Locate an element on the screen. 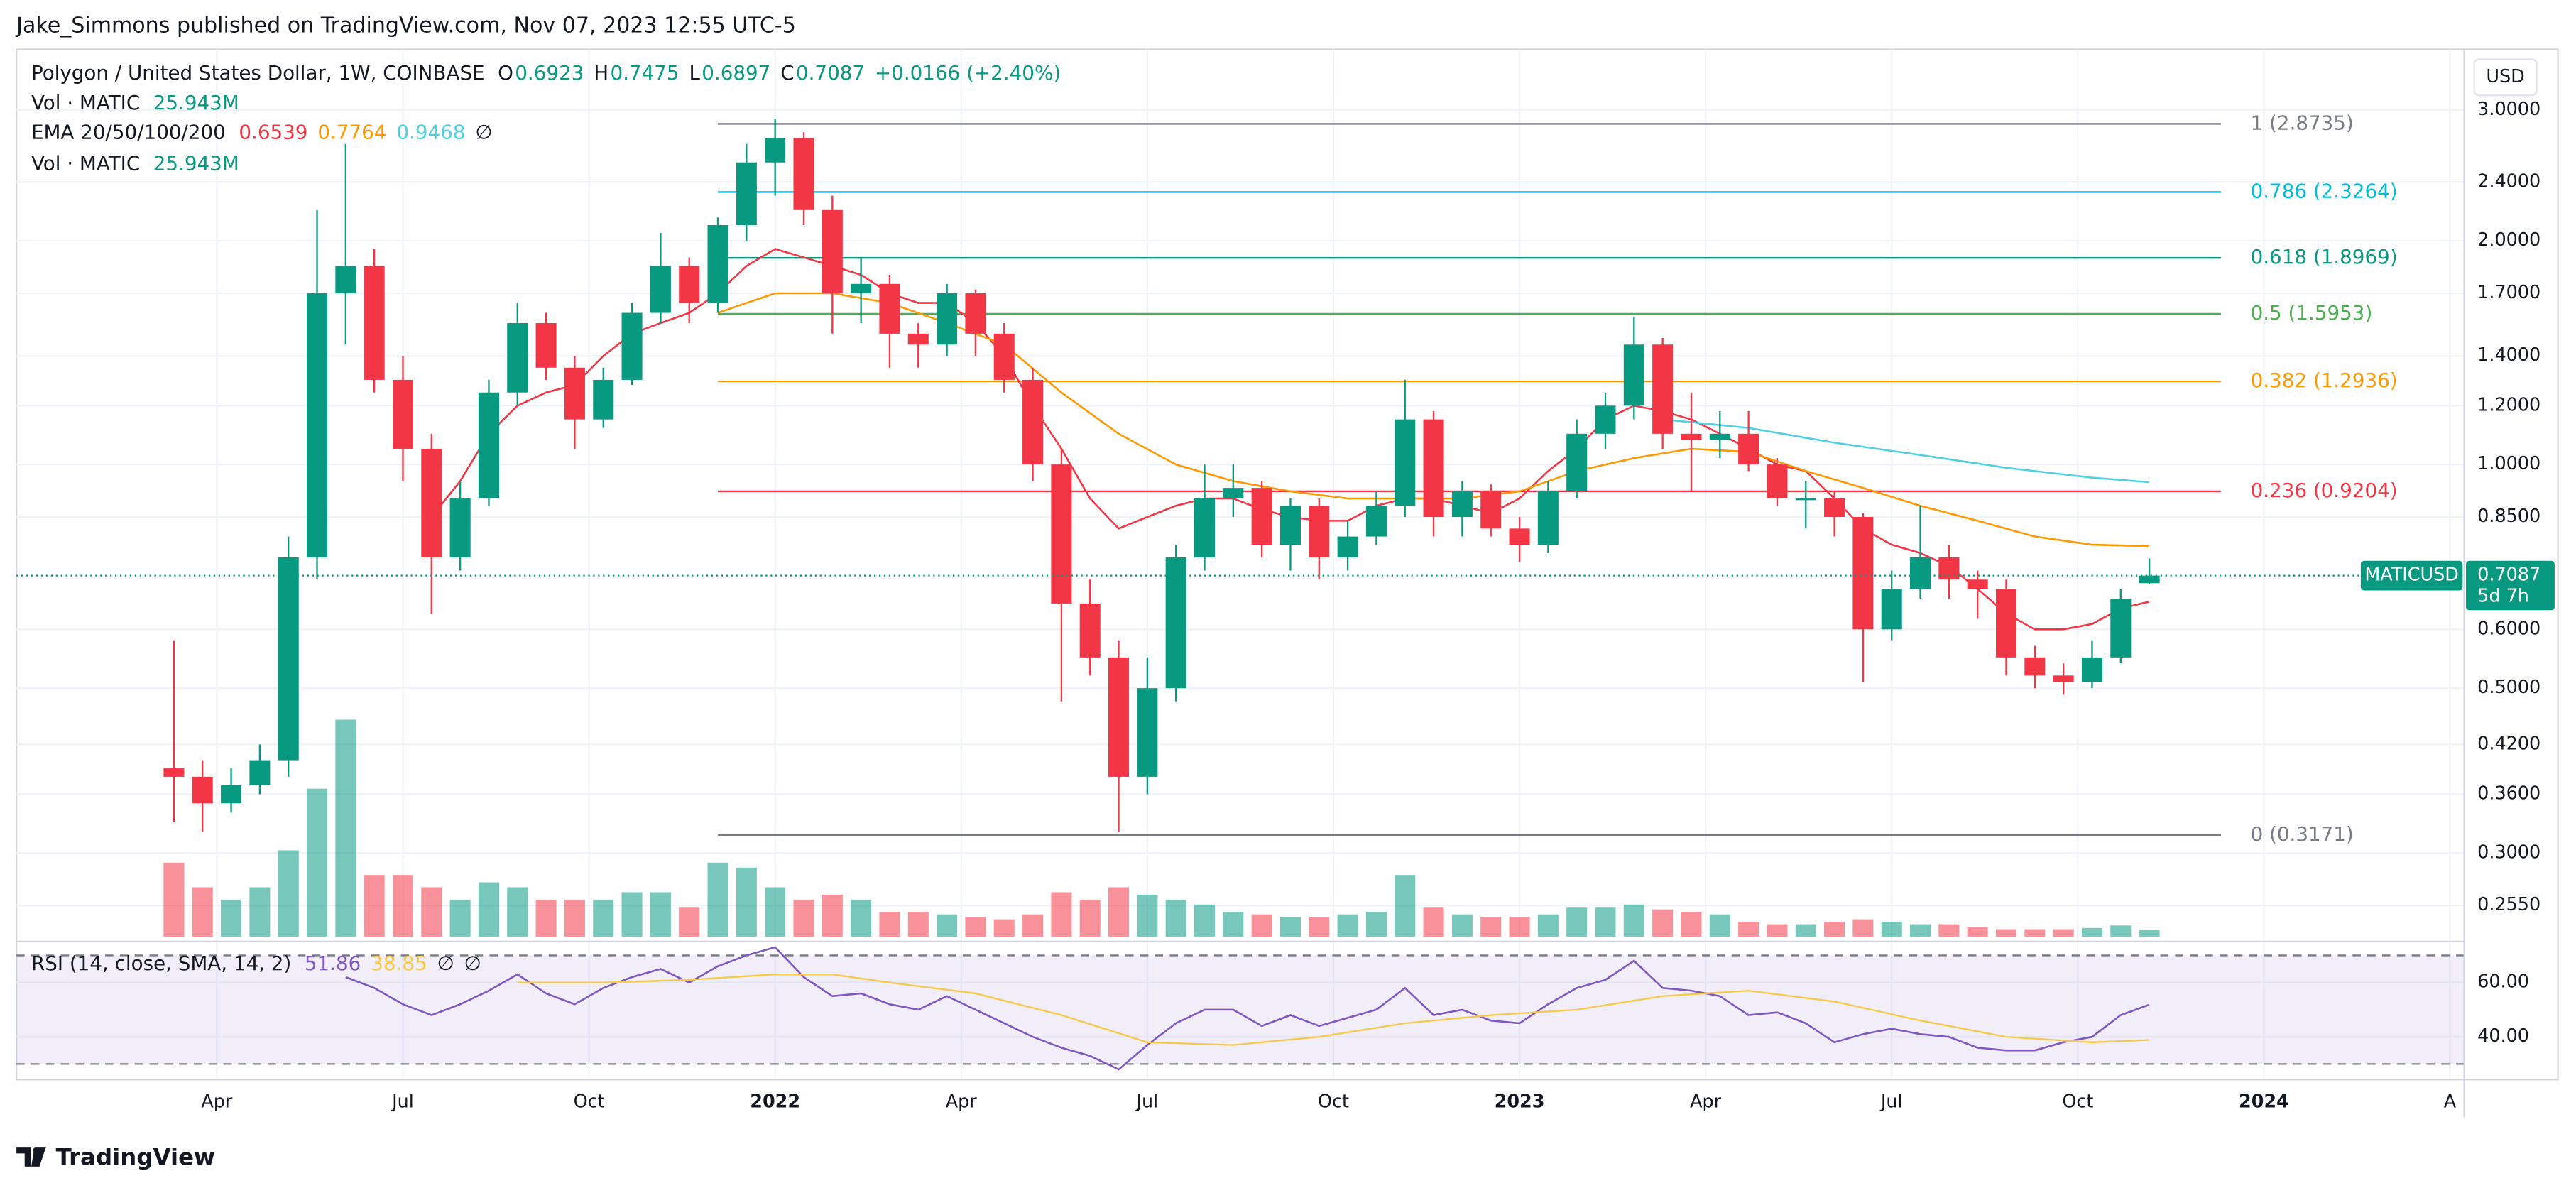  y-tick-label: 0.5000 is located at coordinates (2508, 687).